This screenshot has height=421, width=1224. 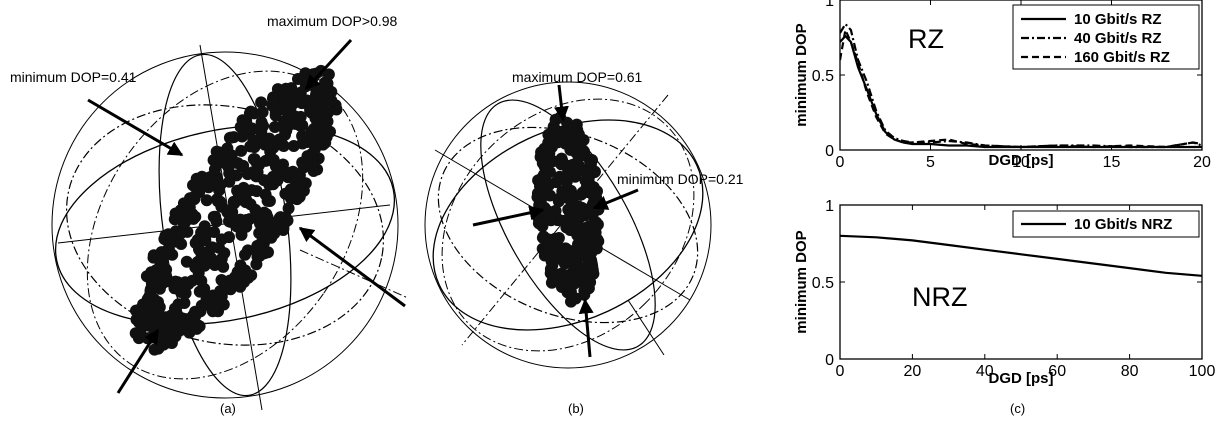 What do you see at coordinates (1017, 408) in the screenshot?
I see `caption-c: (c)` at bounding box center [1017, 408].